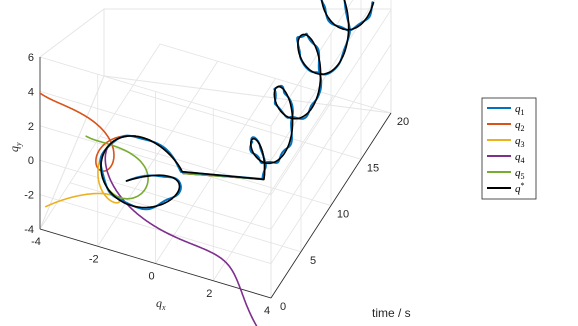 This screenshot has width=578, height=326. What do you see at coordinates (151, 277) in the screenshot?
I see `y-tick-label: 0` at bounding box center [151, 277].